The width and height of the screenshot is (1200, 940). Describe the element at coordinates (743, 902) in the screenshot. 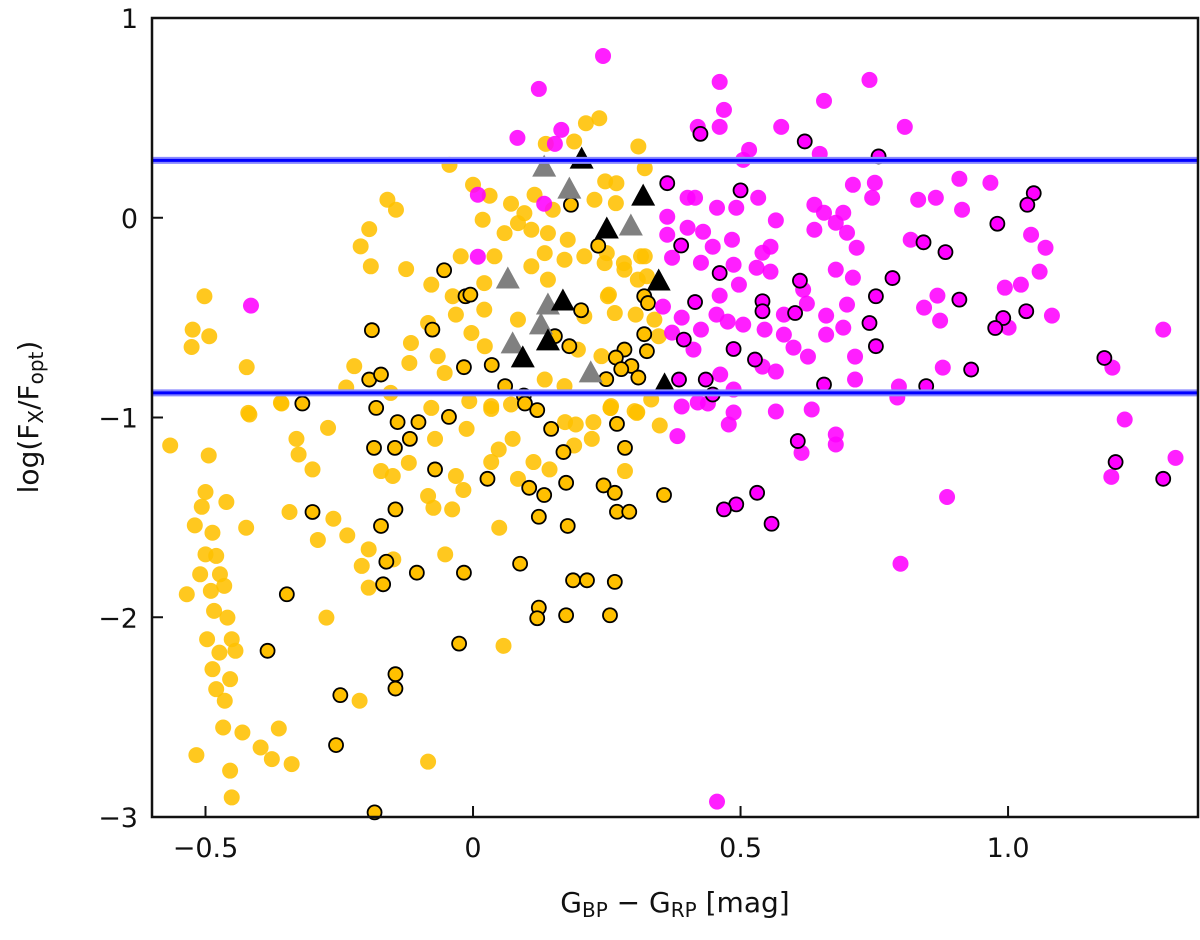

I see `x-label-unit: [mag]` at that location.